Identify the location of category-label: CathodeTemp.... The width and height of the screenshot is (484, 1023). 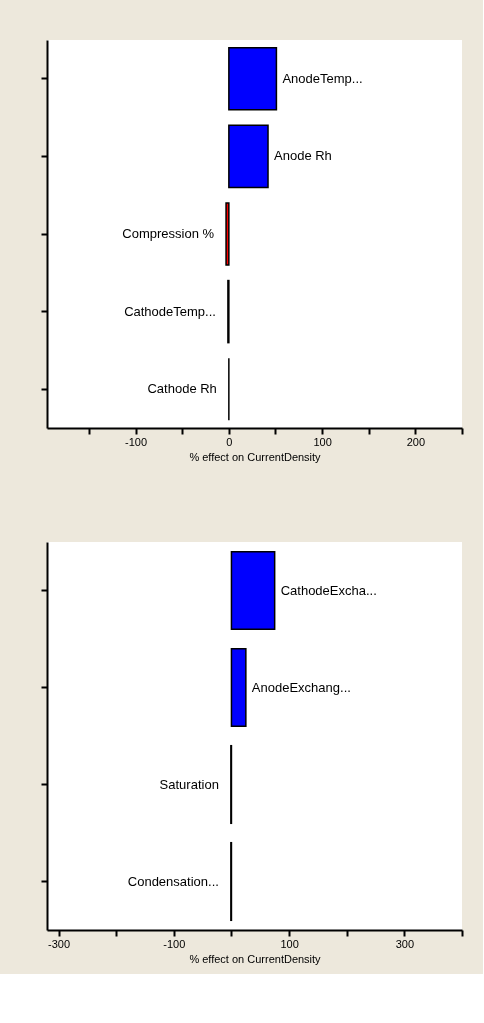
(170, 311).